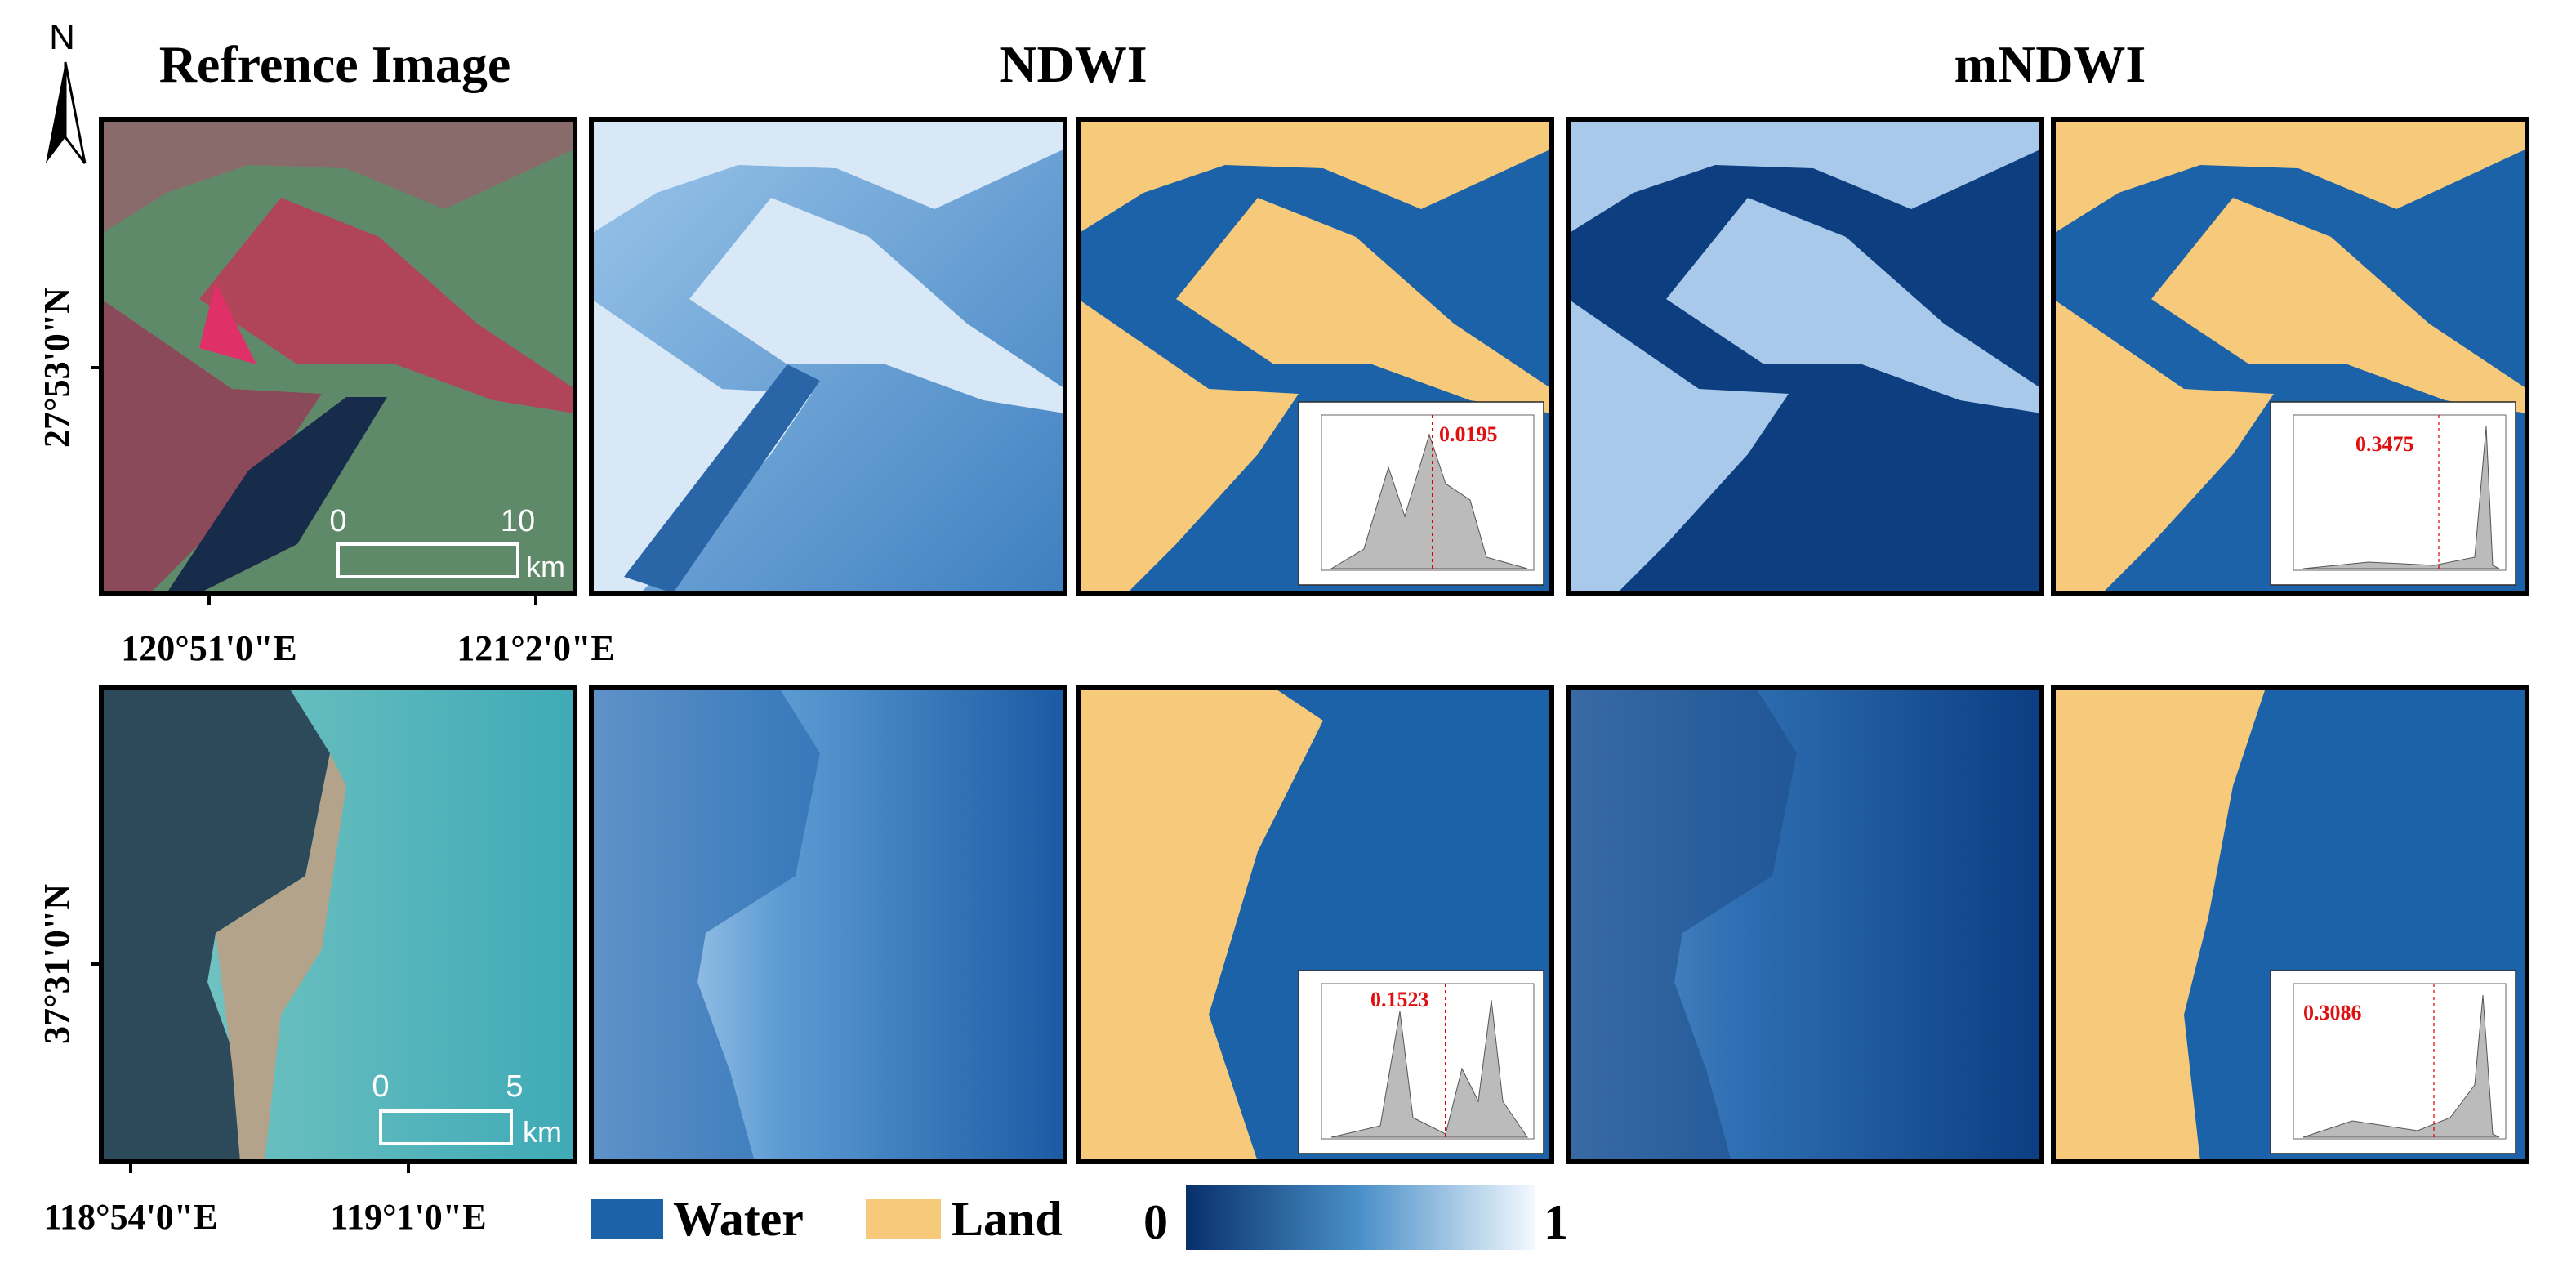 This screenshot has width=2576, height=1281. I want to click on colorbar, so click(1360, 1217).